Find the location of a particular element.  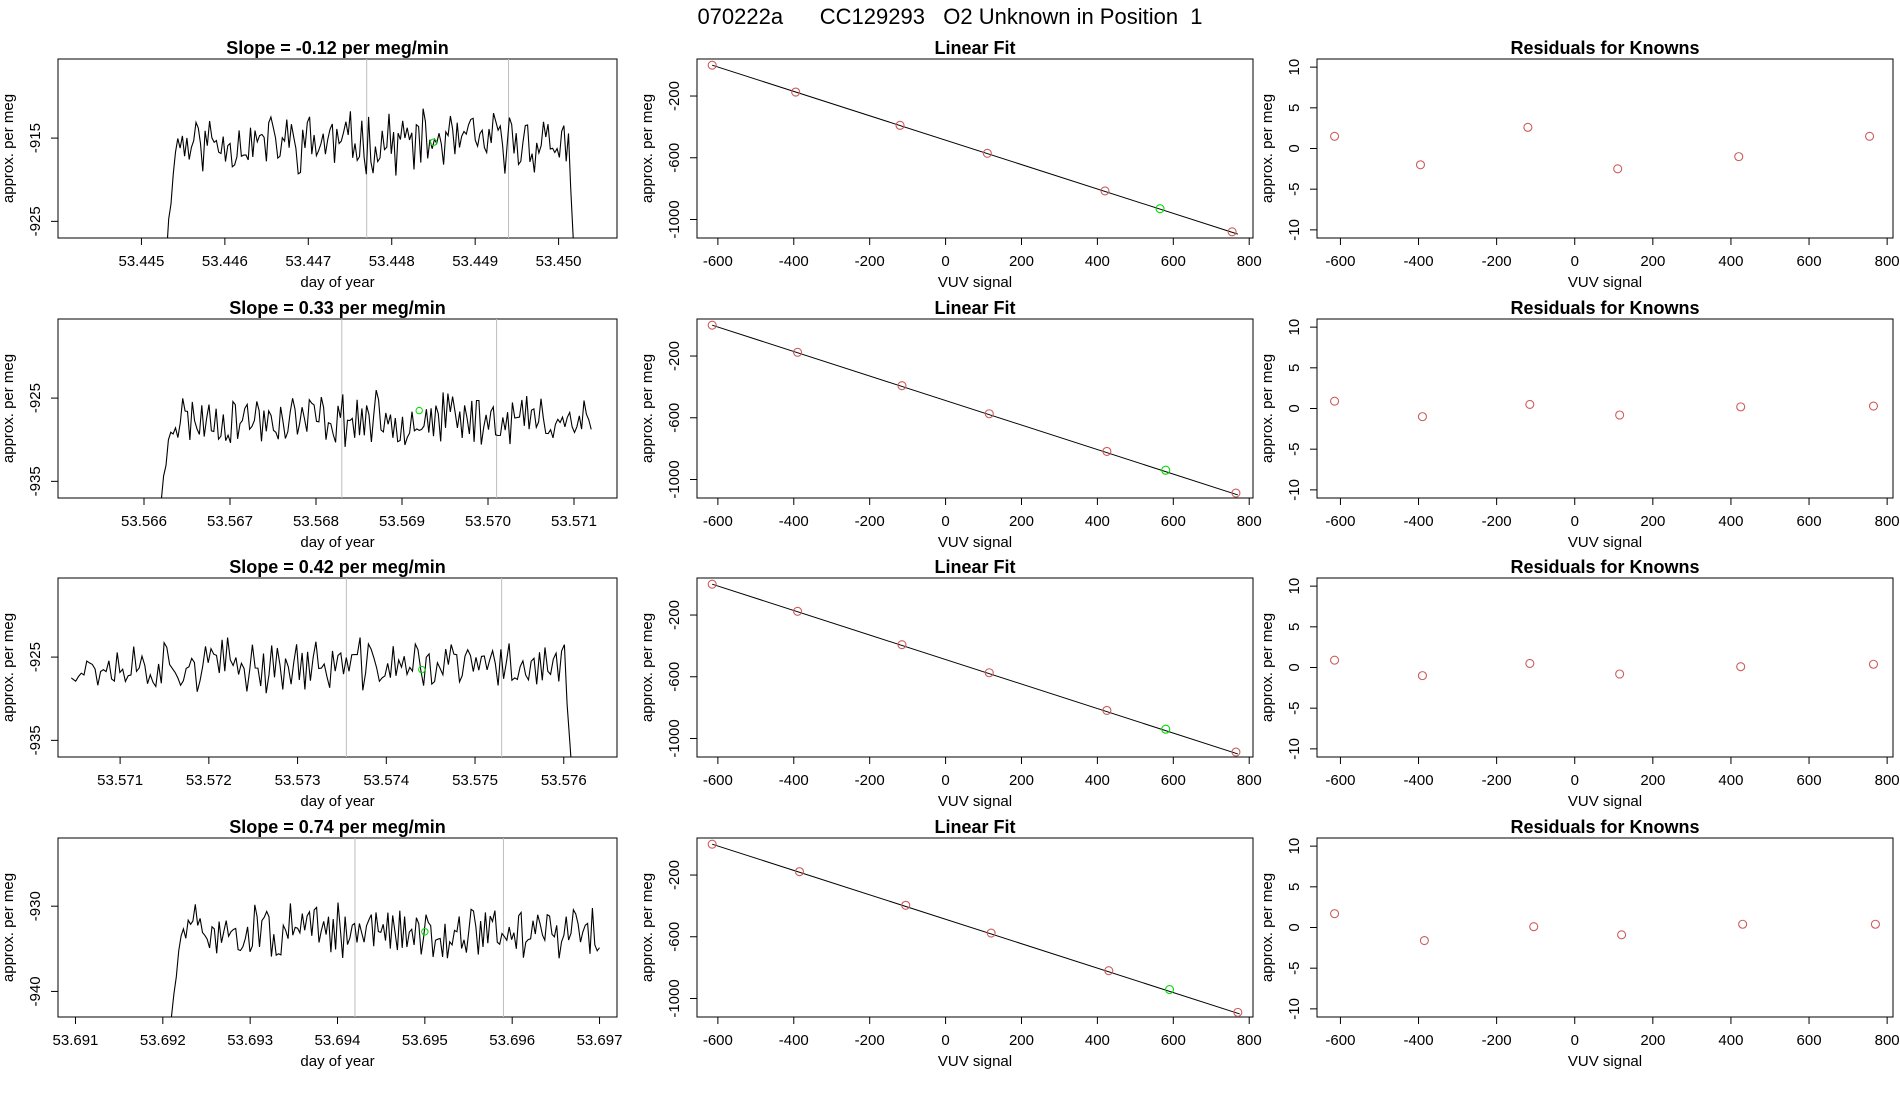

y-tick-label: 10 is located at coordinates (1294, 846).